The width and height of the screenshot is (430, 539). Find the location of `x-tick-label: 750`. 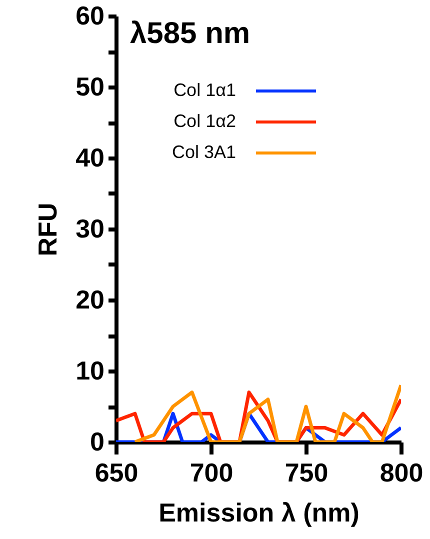

x-tick-label: 750 is located at coordinates (306, 473).